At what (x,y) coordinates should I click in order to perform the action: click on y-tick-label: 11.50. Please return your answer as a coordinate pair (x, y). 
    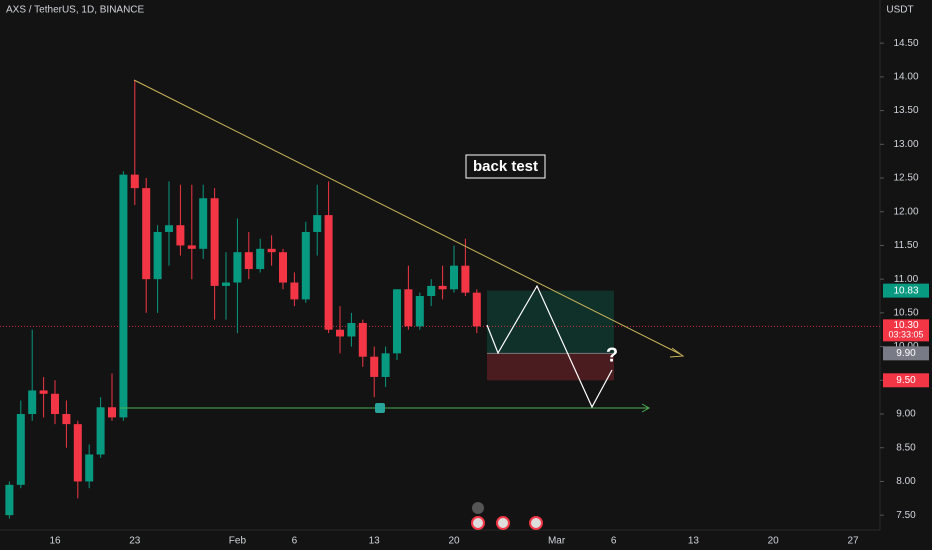
    Looking at the image, I should click on (906, 245).